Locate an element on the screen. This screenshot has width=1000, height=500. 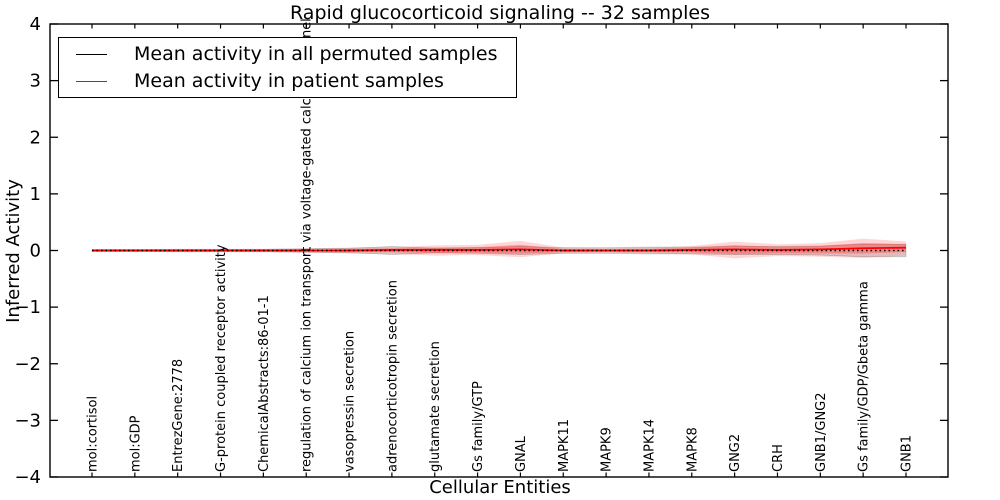
legend-label-permuted: Mean activity in all permuted samples is located at coordinates (316, 54).